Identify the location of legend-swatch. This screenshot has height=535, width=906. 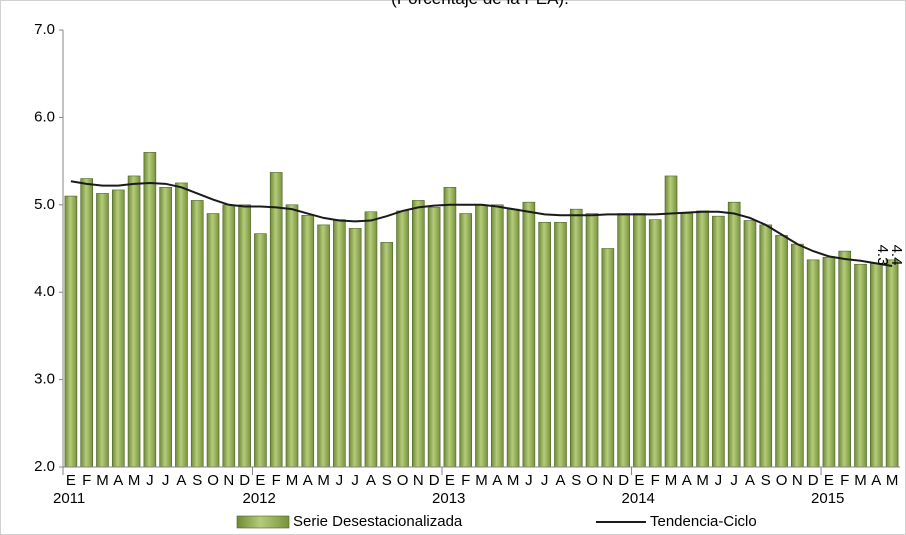
(263, 522).